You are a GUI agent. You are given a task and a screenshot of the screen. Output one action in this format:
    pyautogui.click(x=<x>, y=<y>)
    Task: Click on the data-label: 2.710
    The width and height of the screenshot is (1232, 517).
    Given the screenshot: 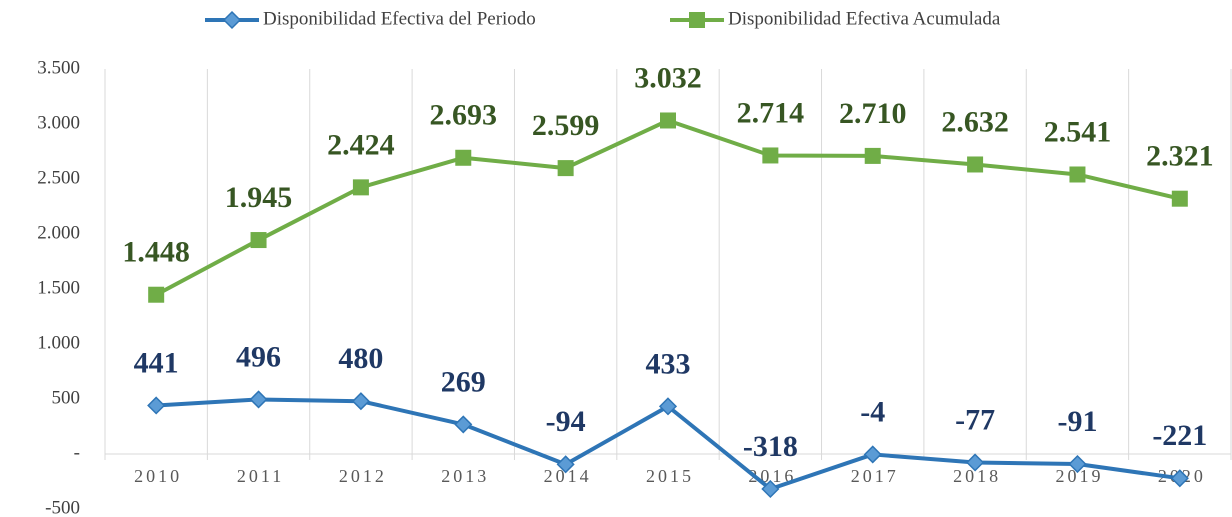 What is the action you would take?
    pyautogui.click(x=873, y=113)
    